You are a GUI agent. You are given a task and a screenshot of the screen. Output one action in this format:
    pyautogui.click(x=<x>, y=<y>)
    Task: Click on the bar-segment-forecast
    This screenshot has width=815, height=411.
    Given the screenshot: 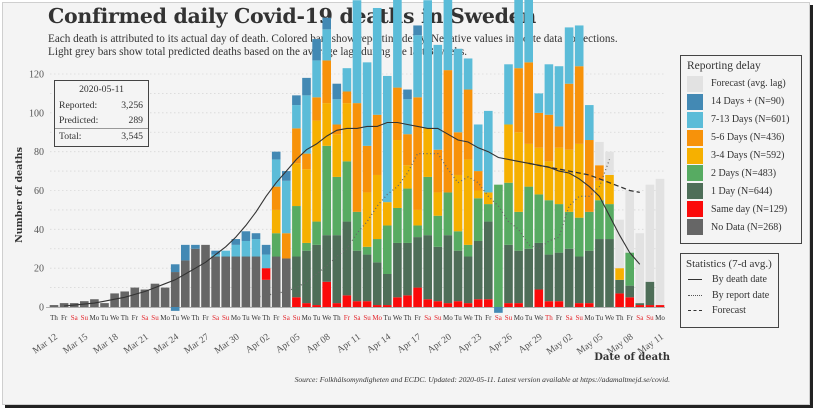 What is the action you would take?
    pyautogui.click(x=609, y=163)
    